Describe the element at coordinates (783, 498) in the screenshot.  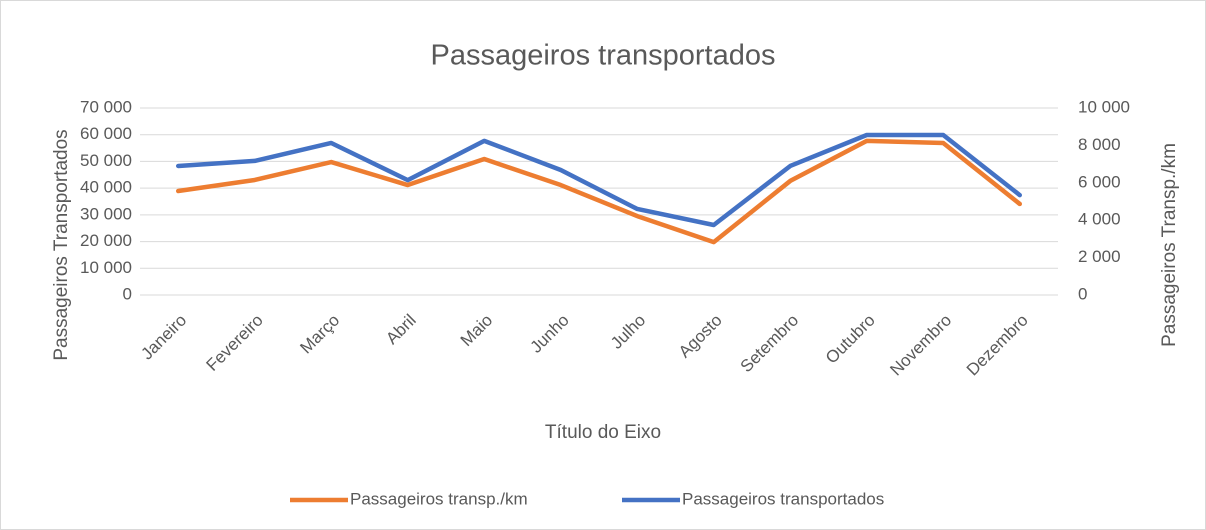
I see `legend-label: Passageiros transportados` at that location.